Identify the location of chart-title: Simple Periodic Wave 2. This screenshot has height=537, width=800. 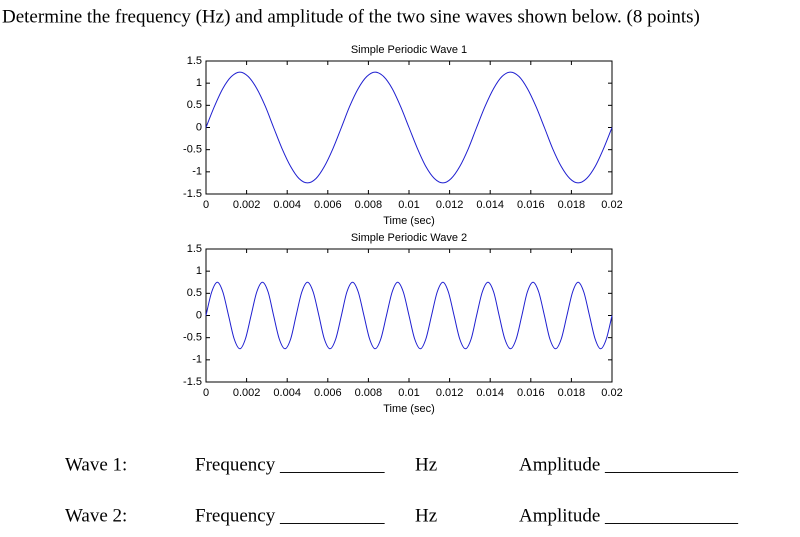
(409, 238).